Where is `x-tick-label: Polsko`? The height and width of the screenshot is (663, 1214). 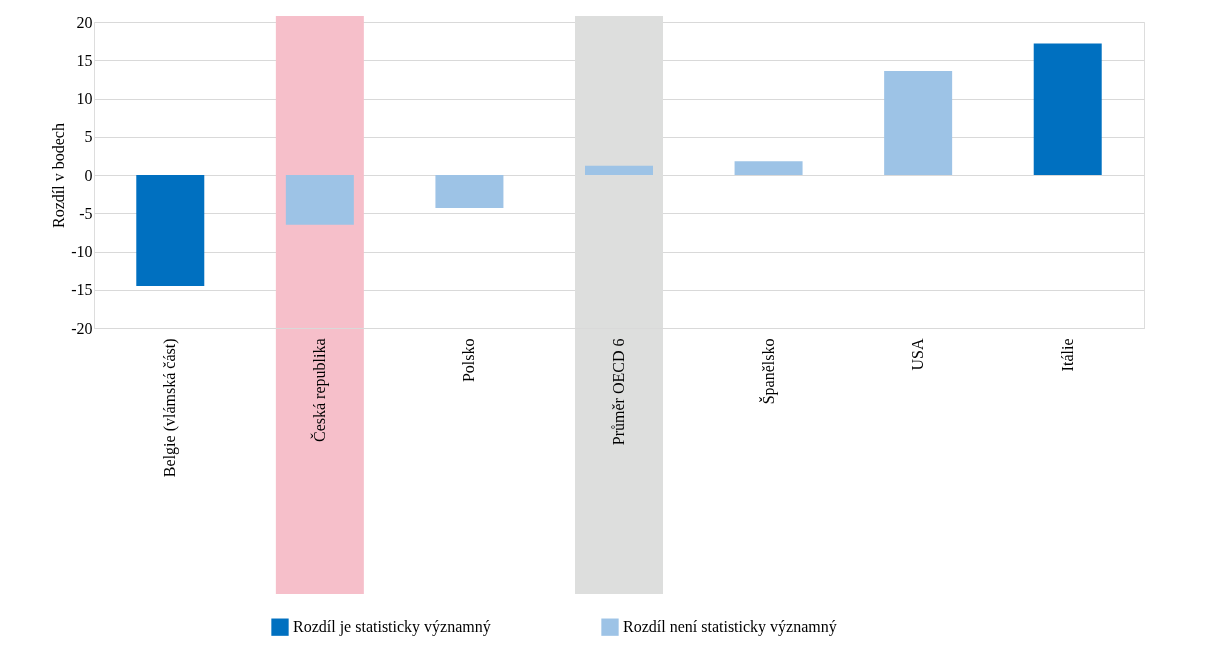 x-tick-label: Polsko is located at coordinates (469, 360).